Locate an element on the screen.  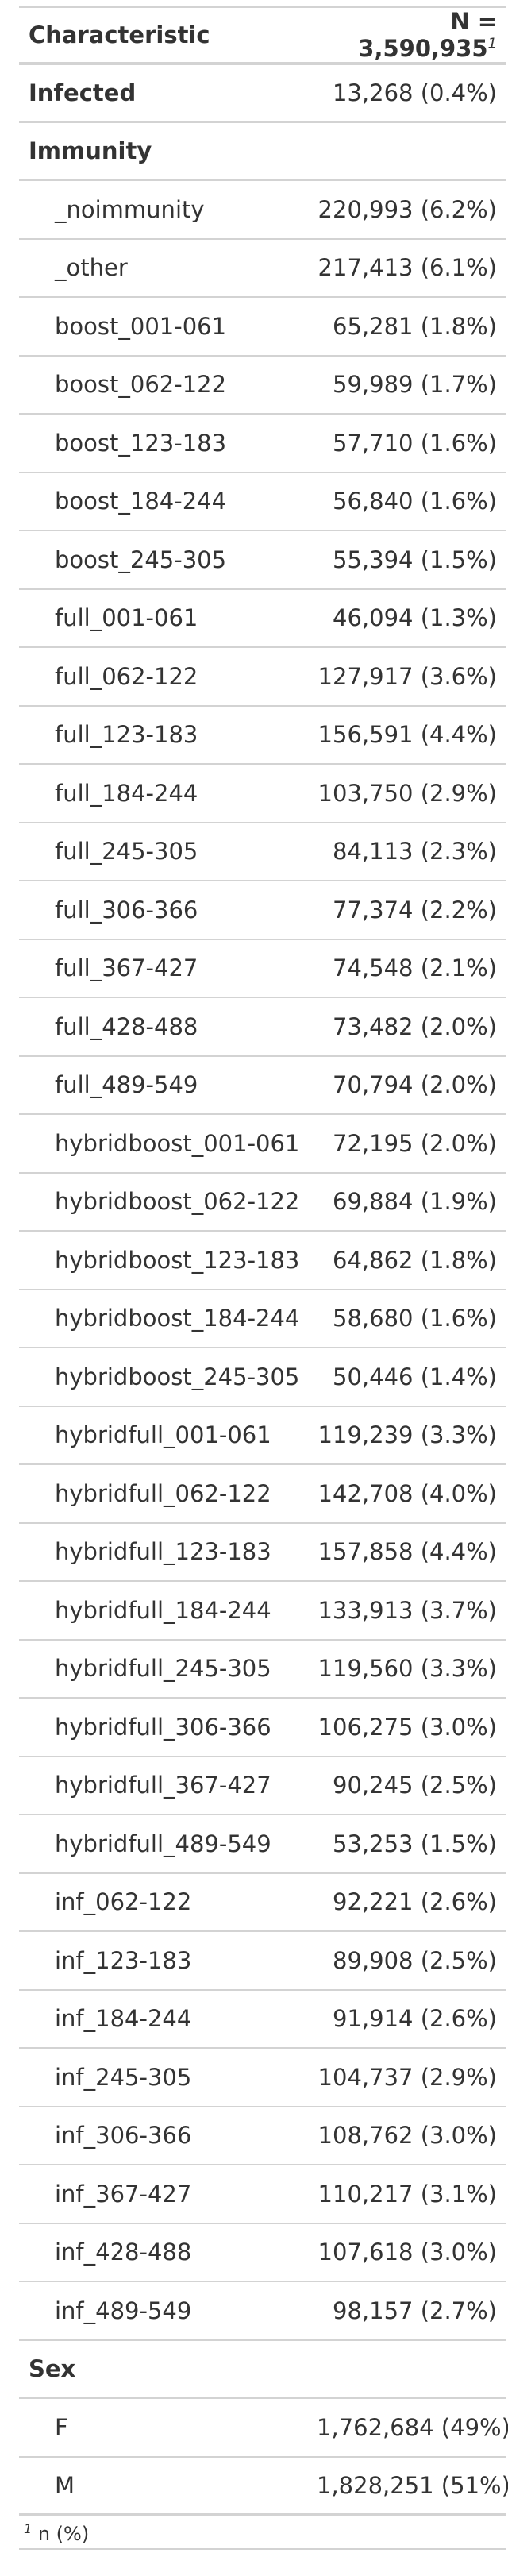
table-row: full_245-305 84,113 (2.3%) is located at coordinates (262, 852).